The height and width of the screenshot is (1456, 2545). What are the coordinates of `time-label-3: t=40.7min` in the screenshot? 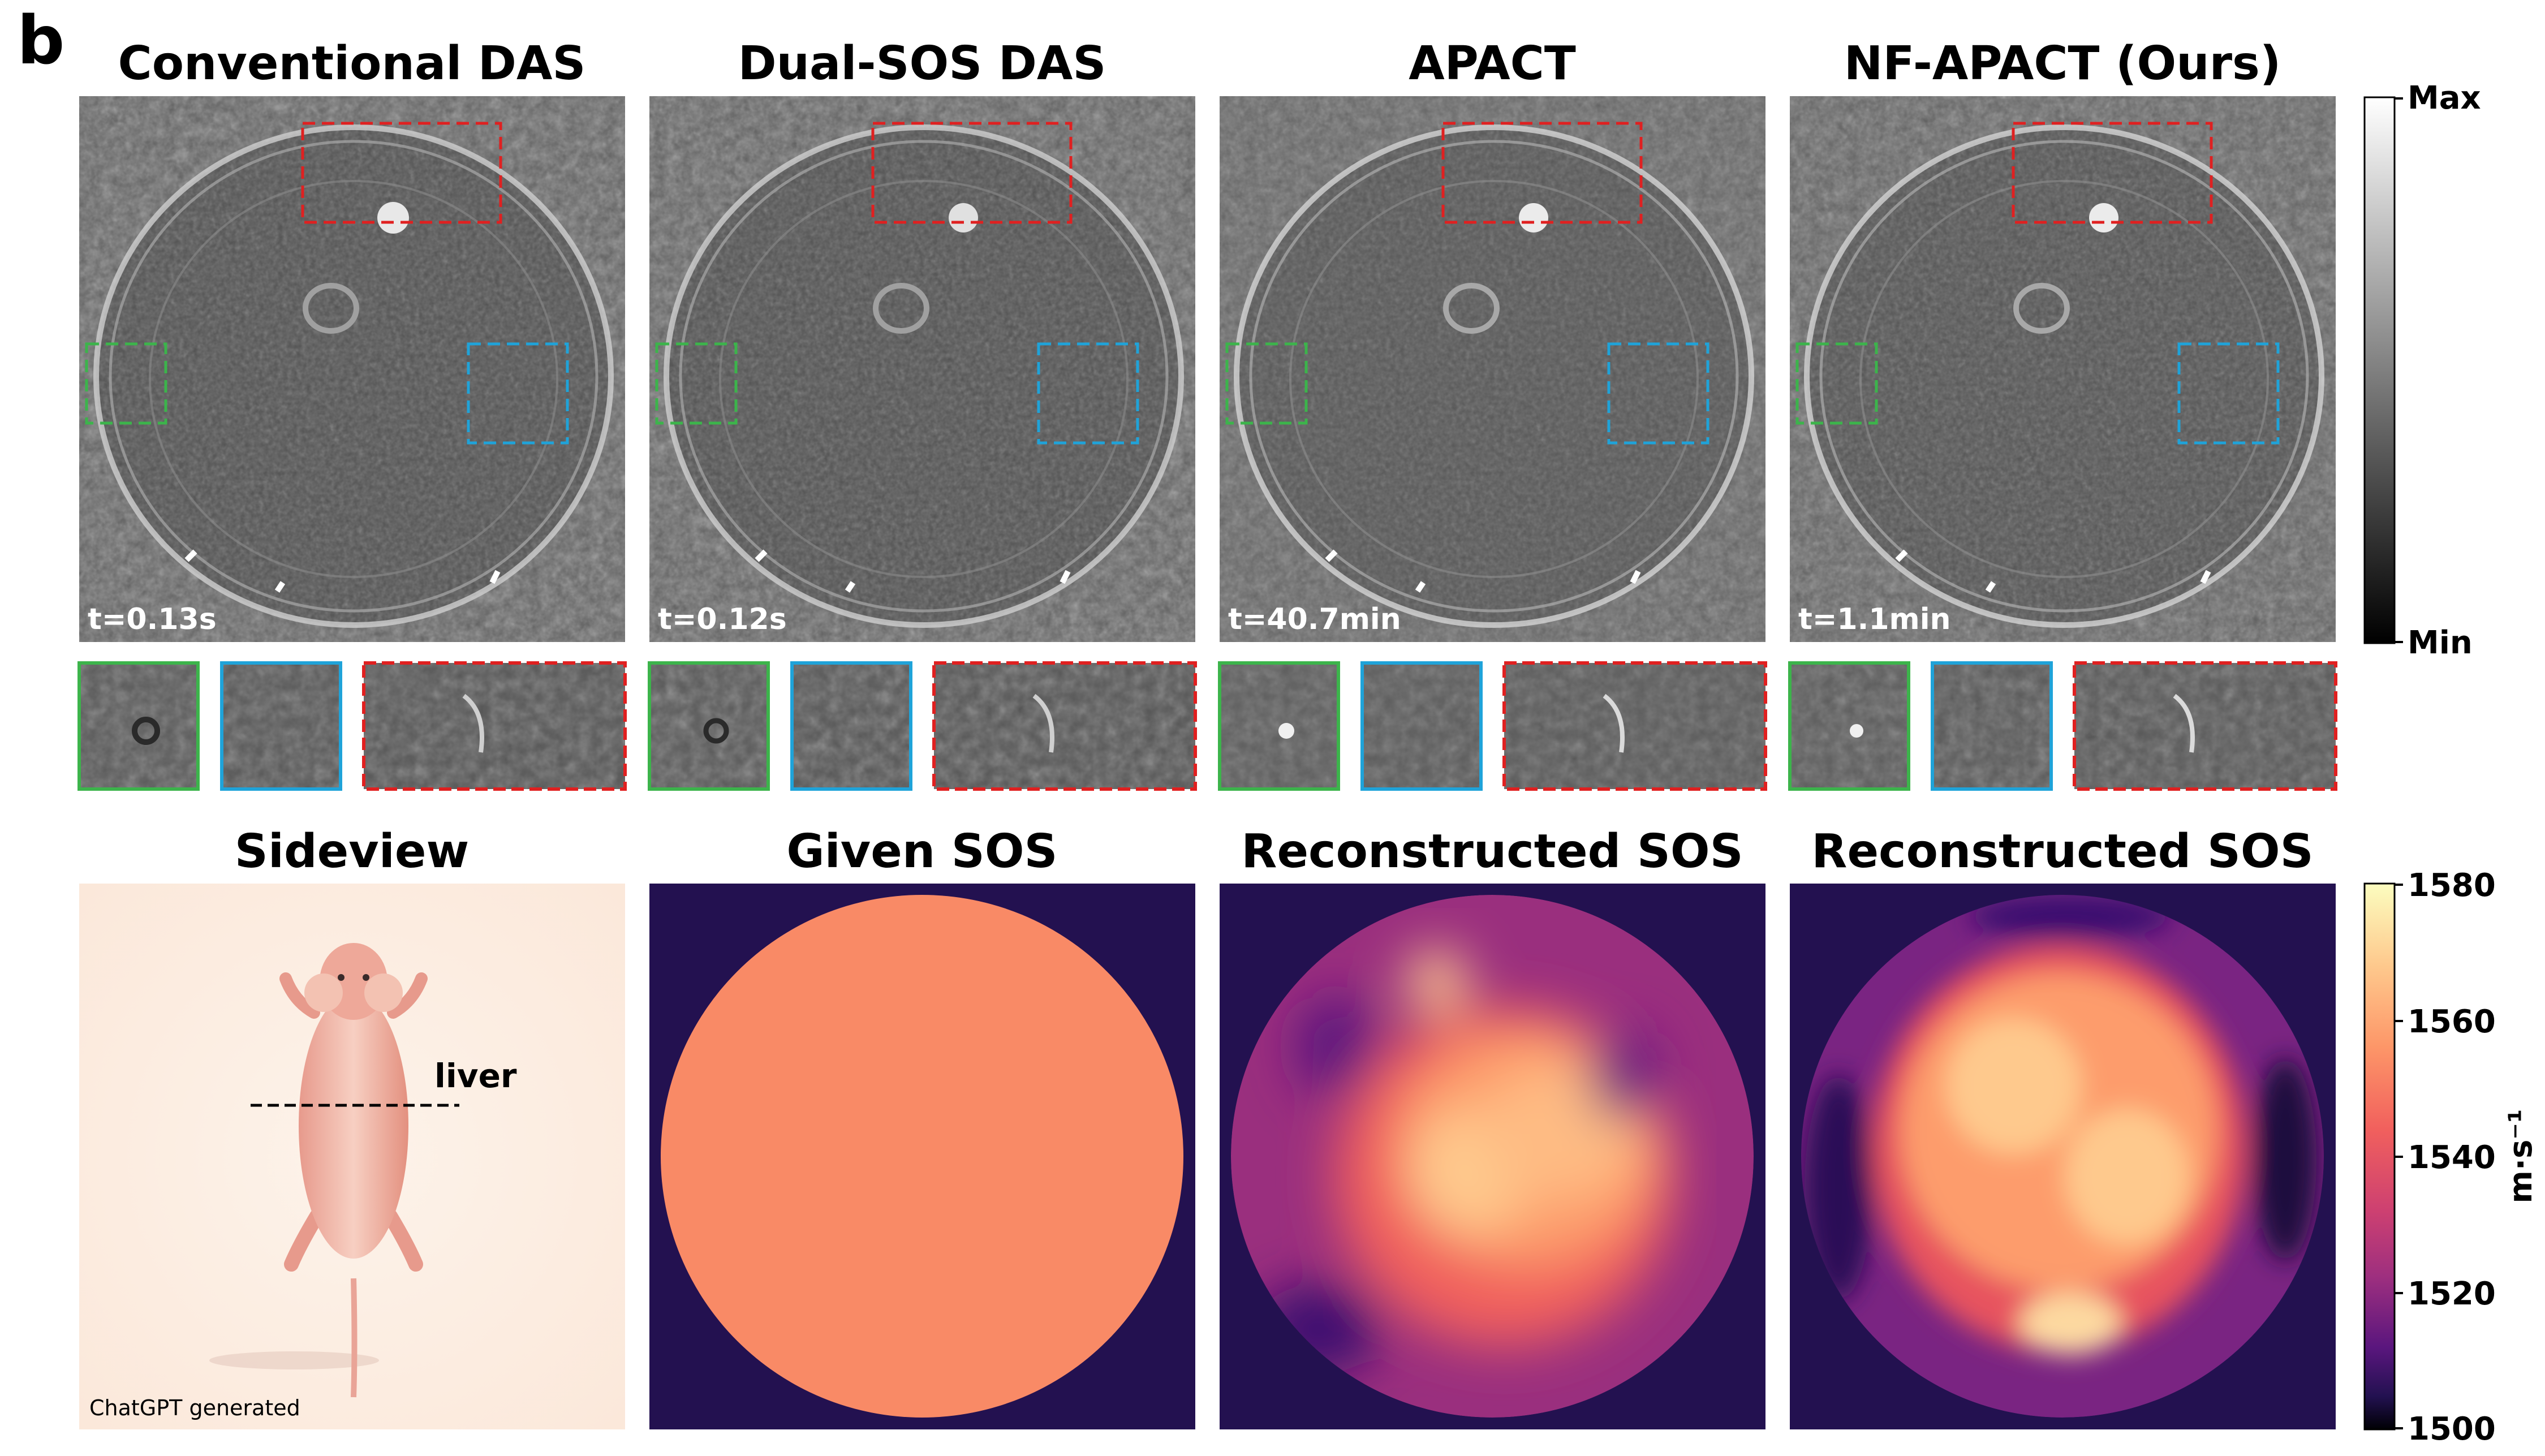 It's located at (1314, 619).